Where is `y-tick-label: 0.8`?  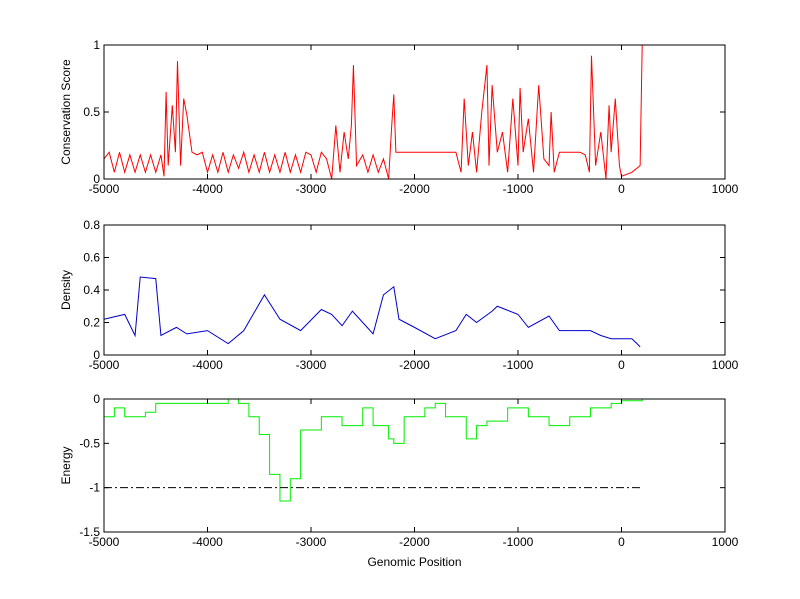
y-tick-label: 0.8 is located at coordinates (91, 225).